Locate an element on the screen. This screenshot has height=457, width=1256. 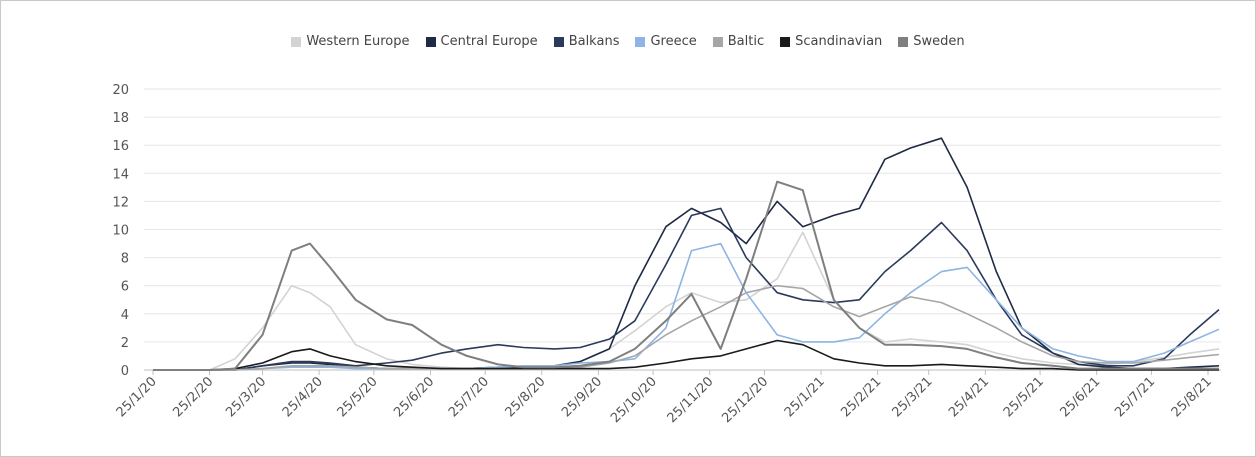
x-tick-label: 25/1/20 is located at coordinates (137, 397).